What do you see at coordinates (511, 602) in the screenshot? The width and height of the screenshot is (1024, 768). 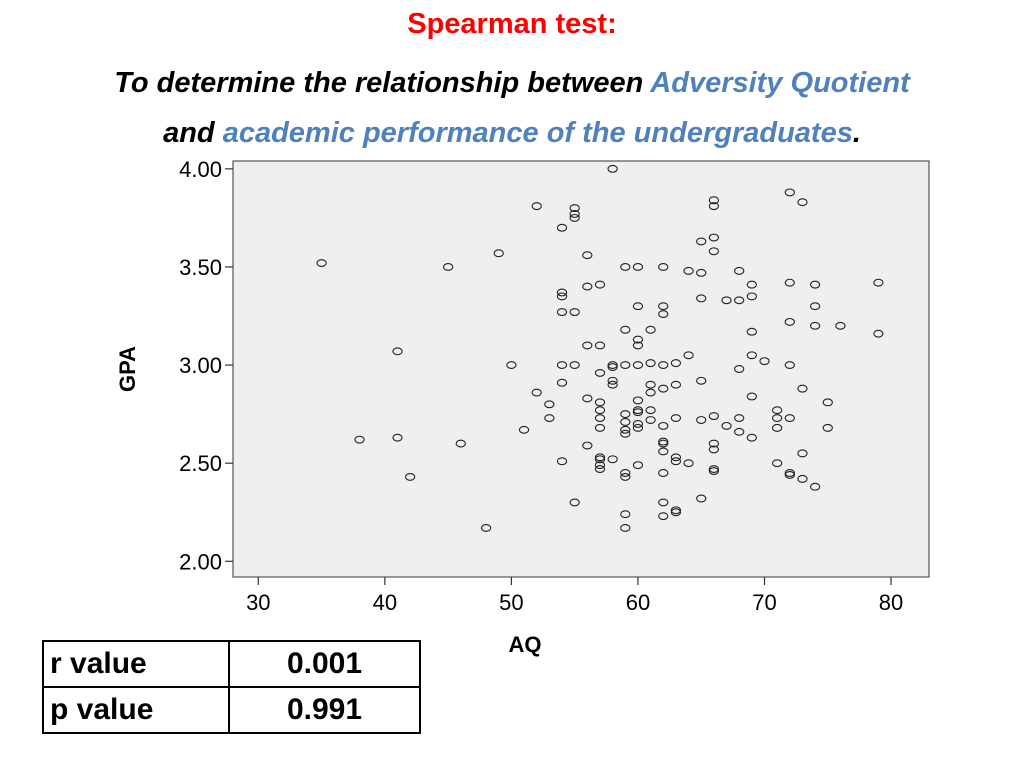 I see `x-tick-label: 50` at bounding box center [511, 602].